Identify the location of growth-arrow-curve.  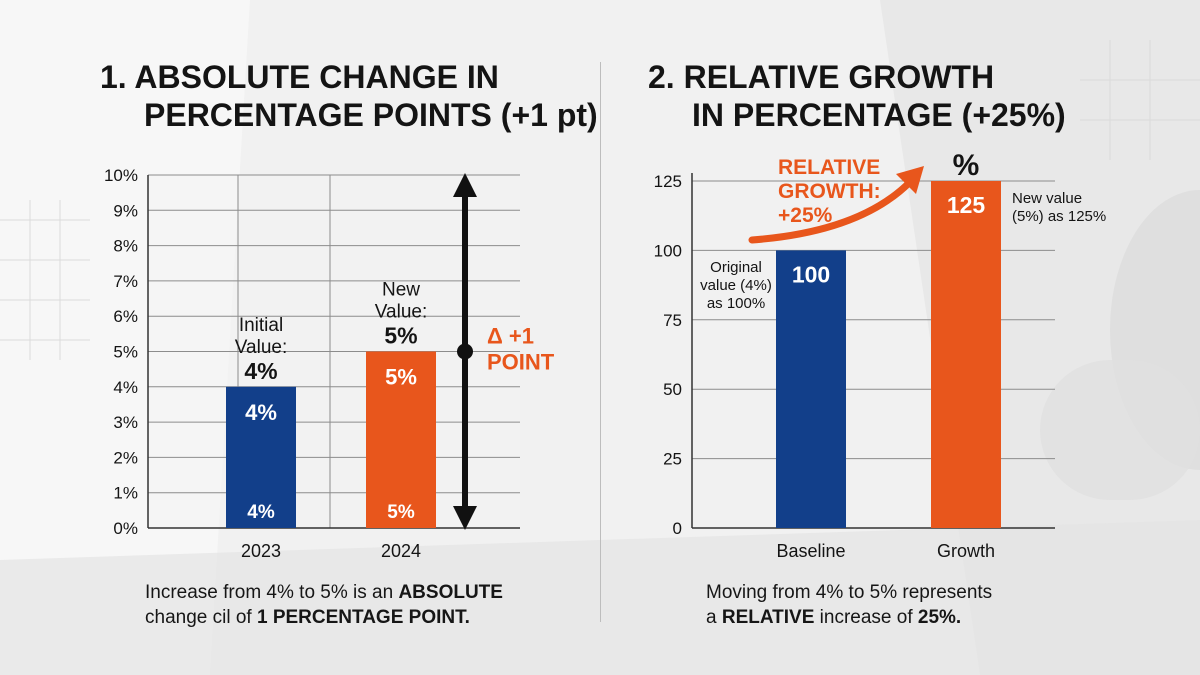
(831, 211).